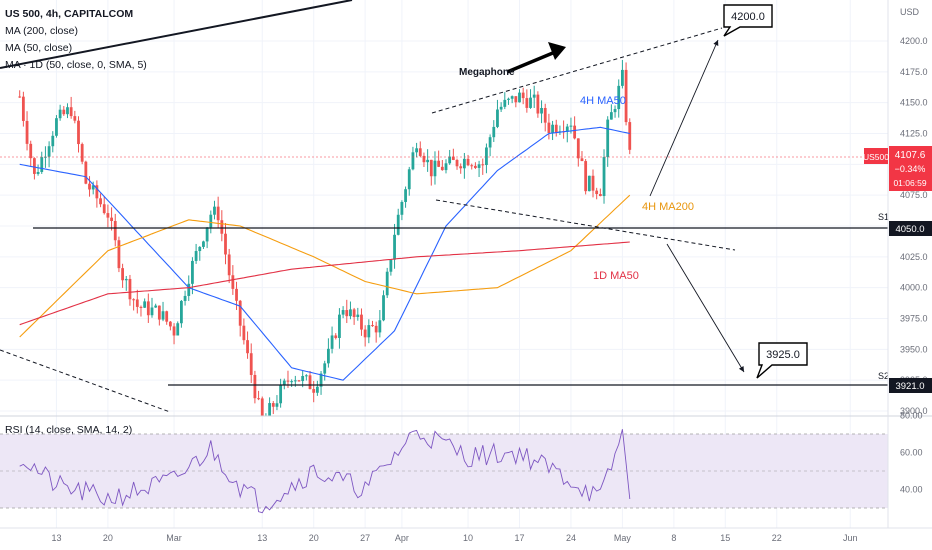  I want to click on s1-label: S1, so click(883, 217).